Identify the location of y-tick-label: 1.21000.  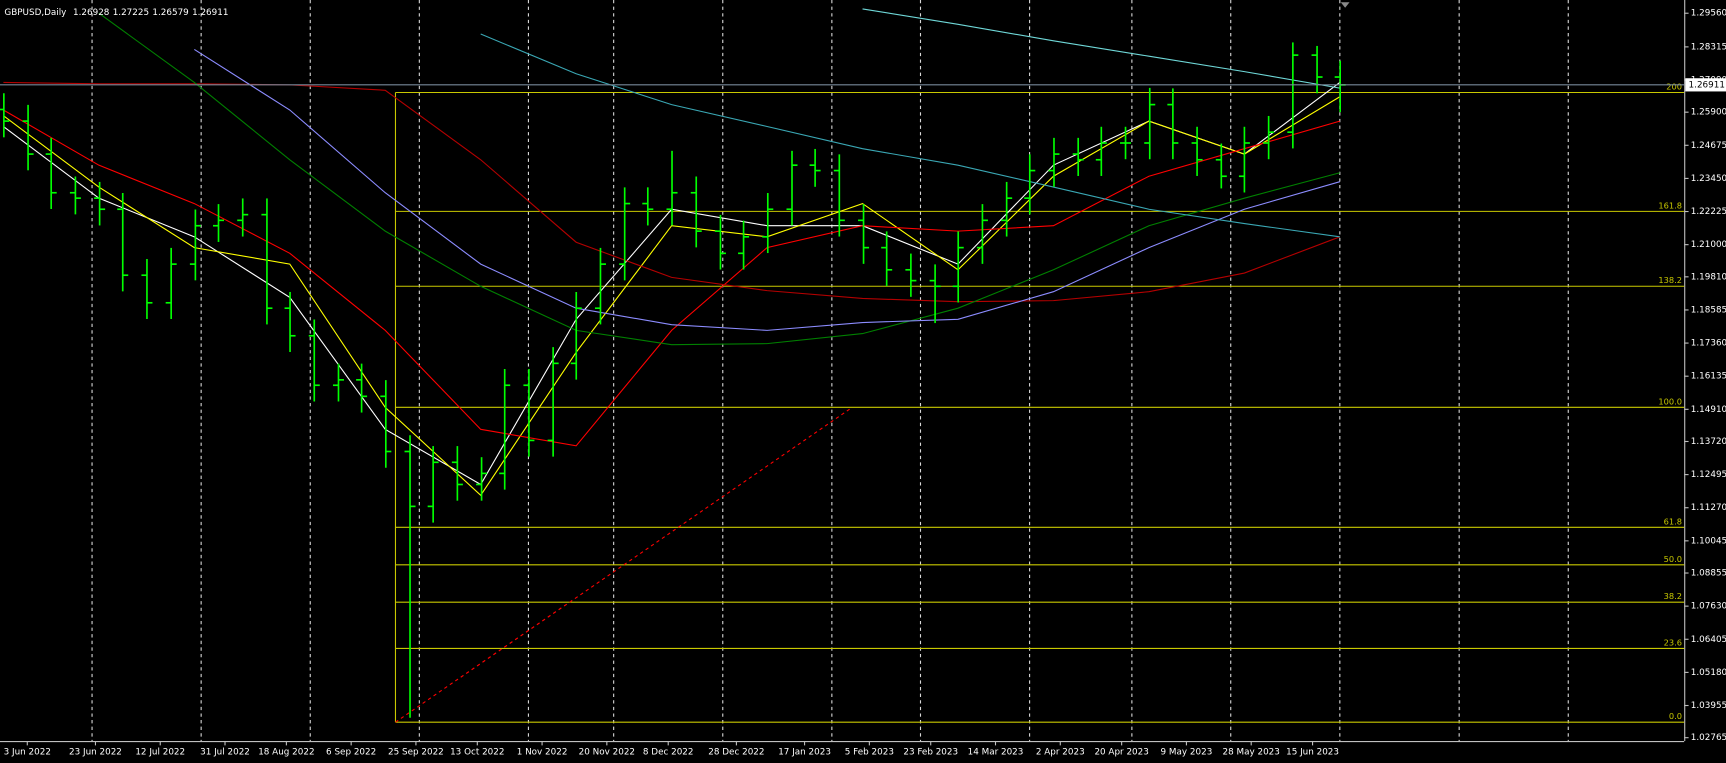
(1708, 245).